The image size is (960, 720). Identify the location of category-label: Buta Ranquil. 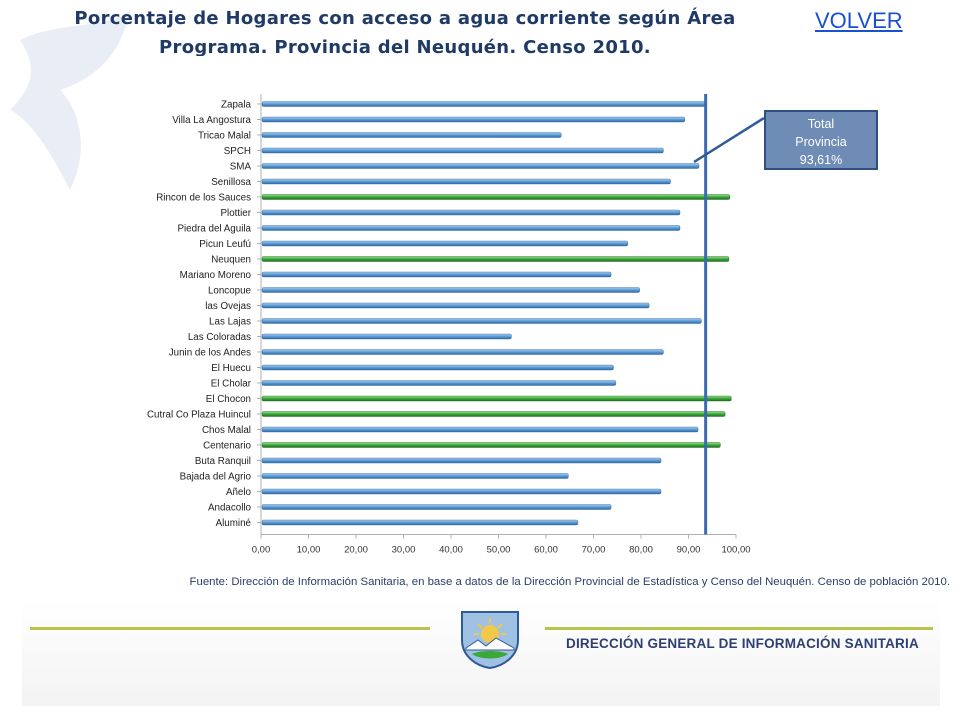
(223, 461).